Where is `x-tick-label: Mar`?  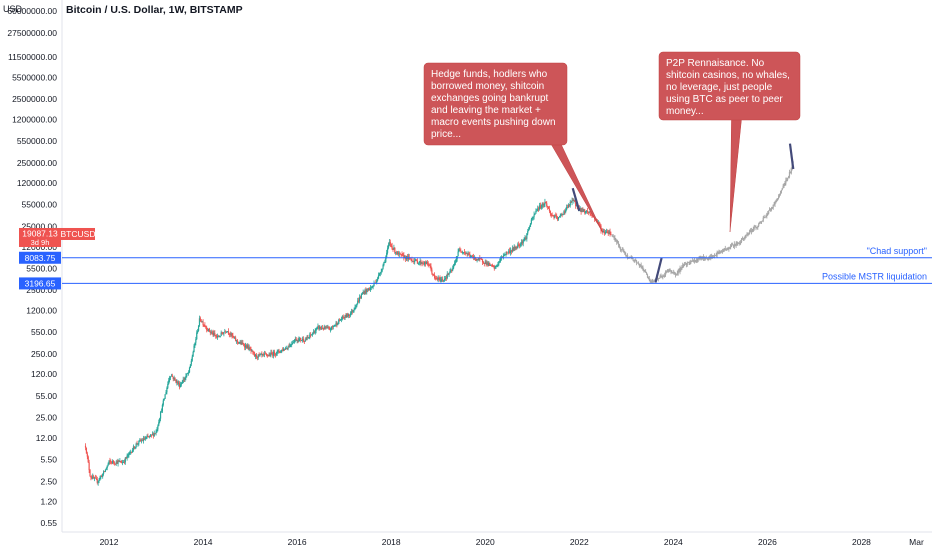
x-tick-label: Mar is located at coordinates (916, 542).